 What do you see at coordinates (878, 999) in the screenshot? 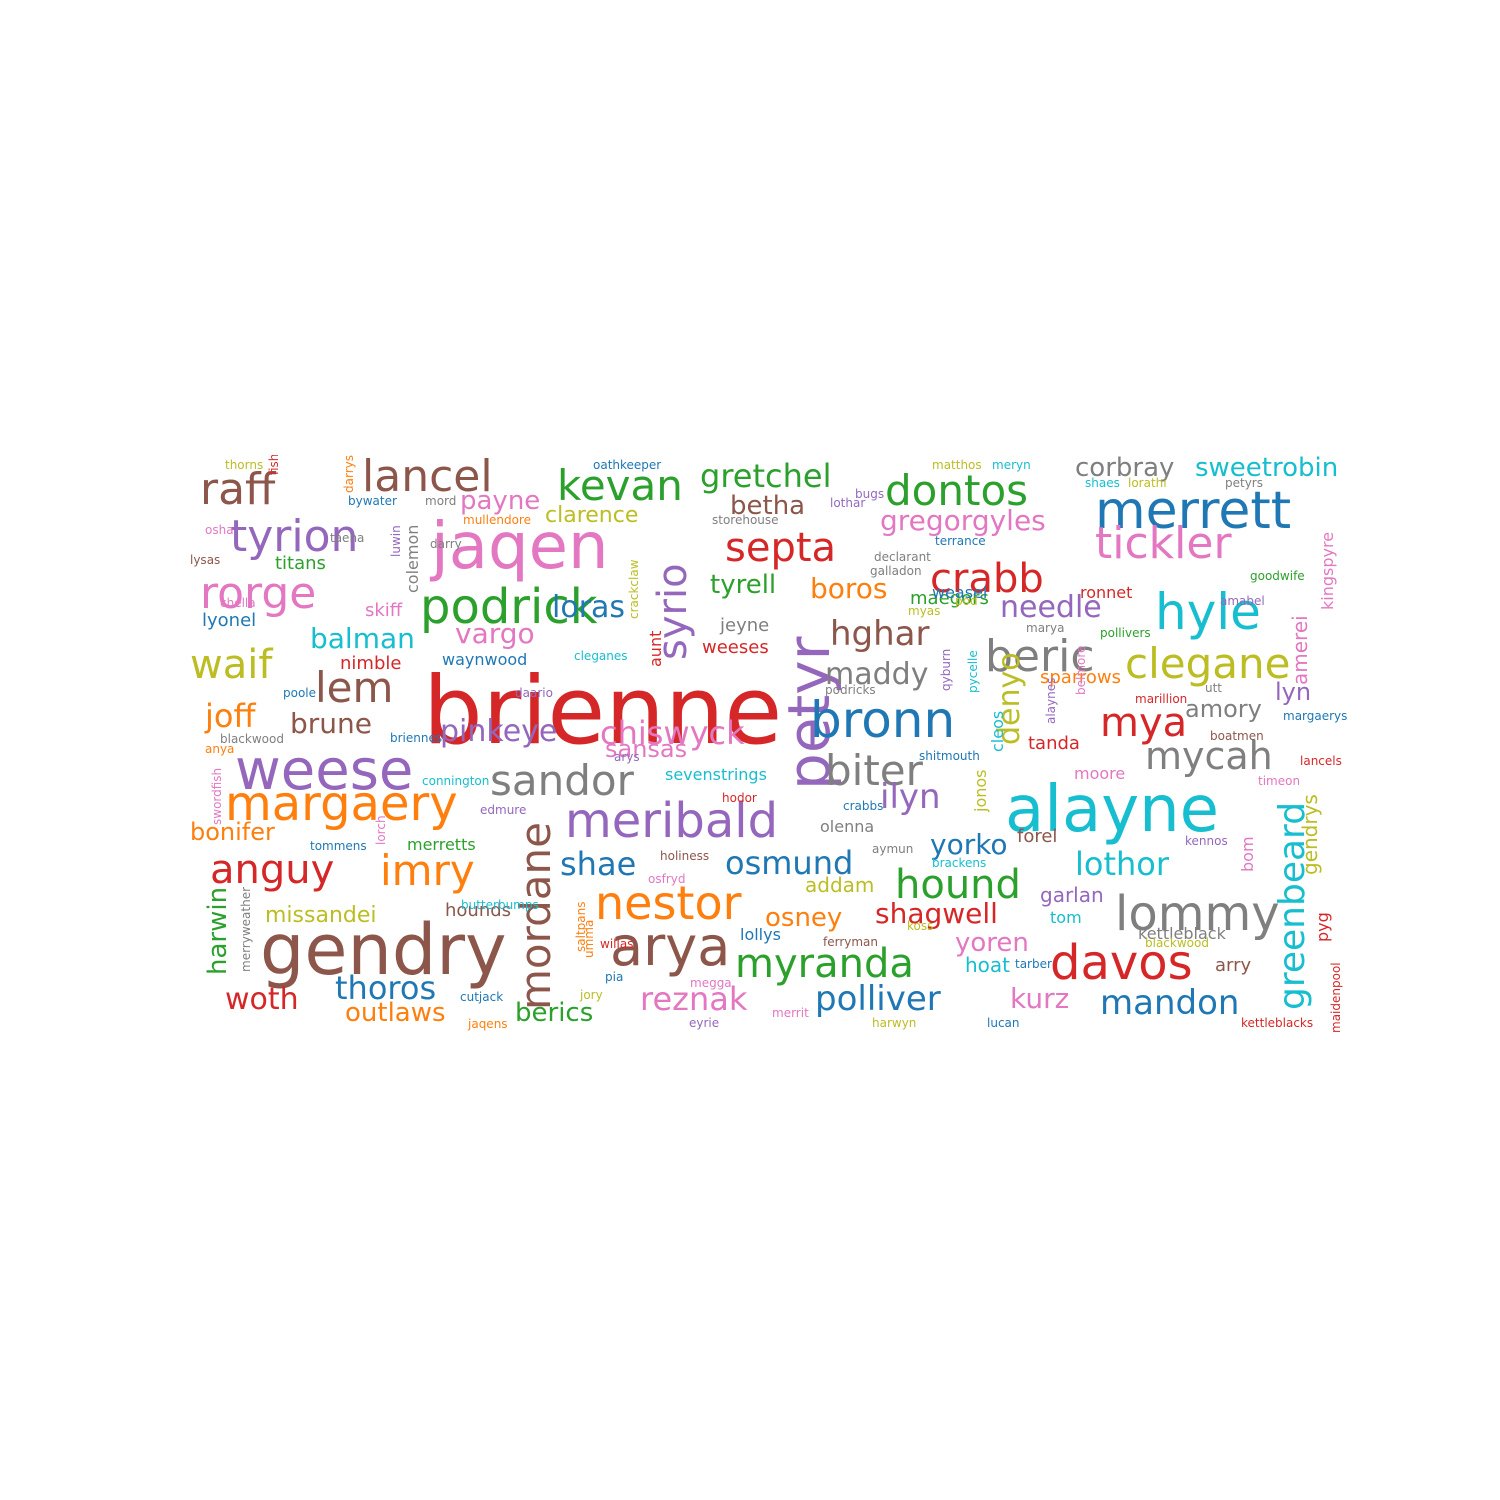
I see `cloud-word: polliver` at bounding box center [878, 999].